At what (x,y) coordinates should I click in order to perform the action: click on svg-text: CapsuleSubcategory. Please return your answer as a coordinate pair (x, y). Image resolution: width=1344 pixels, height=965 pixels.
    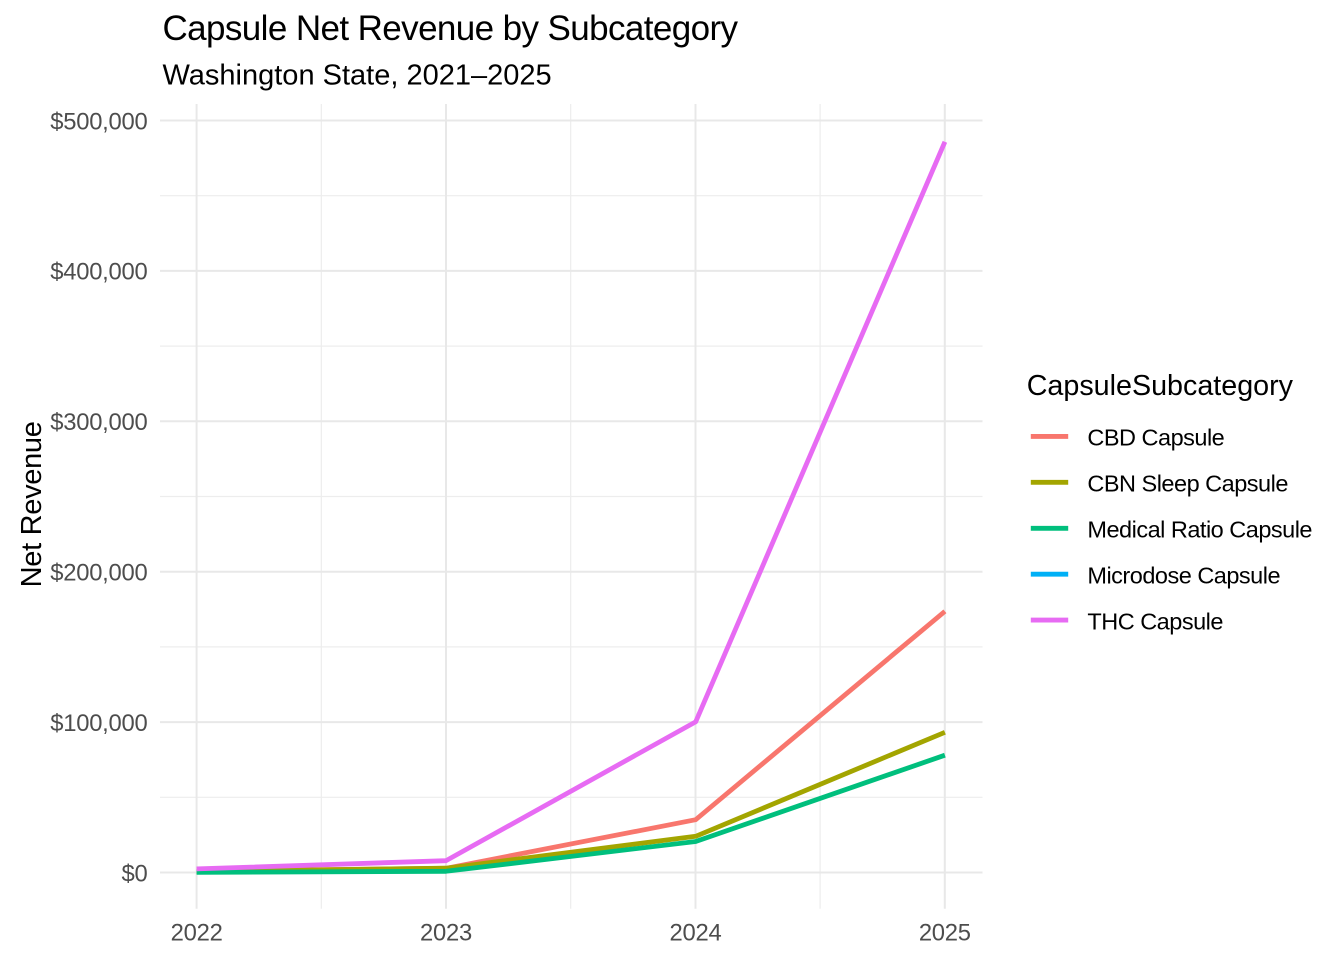
    Looking at the image, I should click on (1160, 386).